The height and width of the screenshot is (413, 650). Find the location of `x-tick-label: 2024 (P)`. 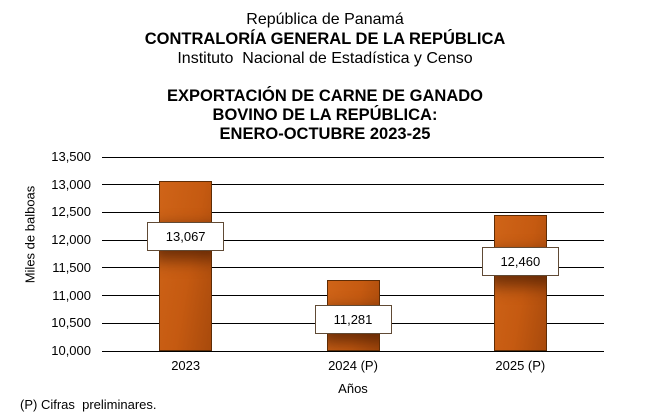

x-tick-label: 2024 (P) is located at coordinates (353, 365).